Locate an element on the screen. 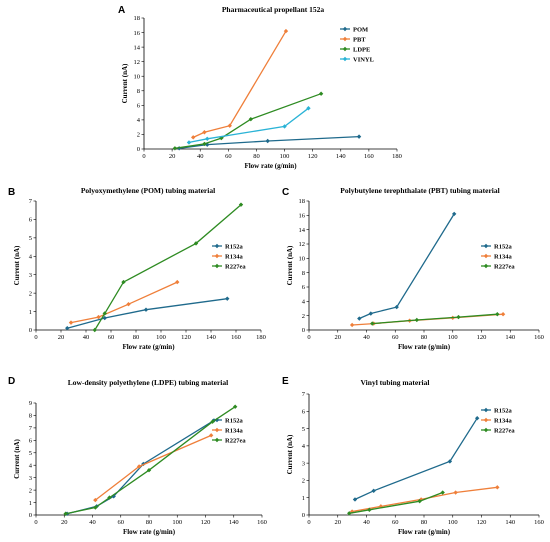  legend-label: POM is located at coordinates (360, 29).